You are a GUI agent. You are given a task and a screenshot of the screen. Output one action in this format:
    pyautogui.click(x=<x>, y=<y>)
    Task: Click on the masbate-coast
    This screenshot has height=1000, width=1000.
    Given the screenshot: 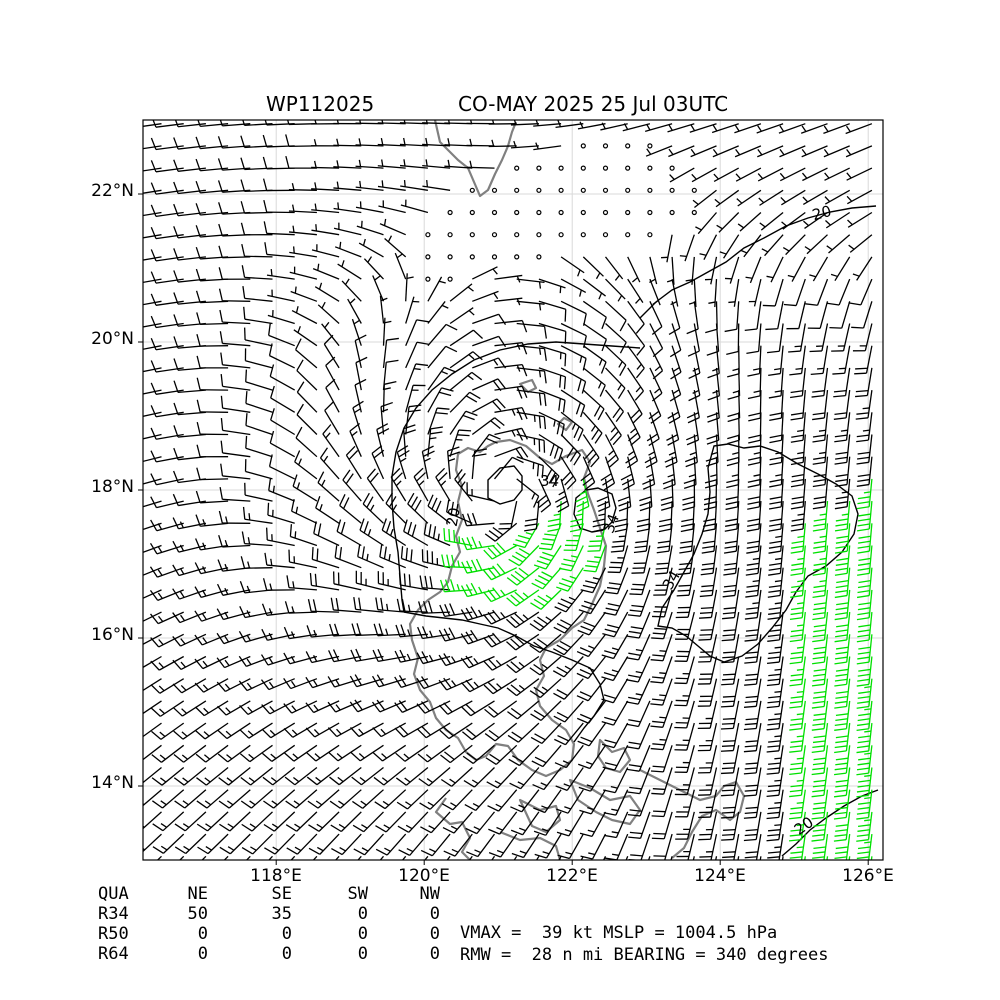 What is the action you would take?
    pyautogui.click(x=540, y=816)
    